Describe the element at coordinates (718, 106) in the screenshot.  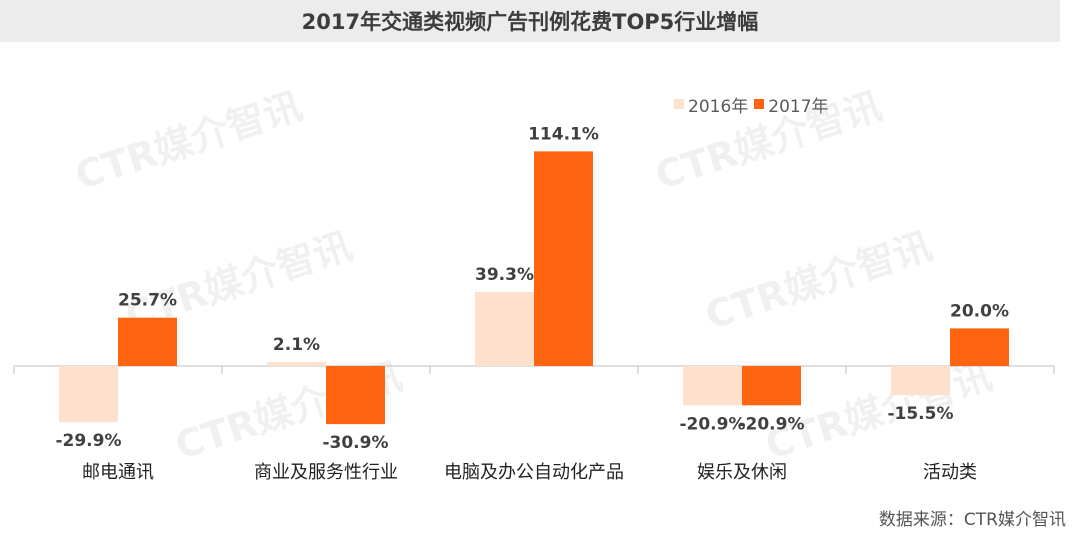
I see `legend-label-2016: 2016年` at that location.